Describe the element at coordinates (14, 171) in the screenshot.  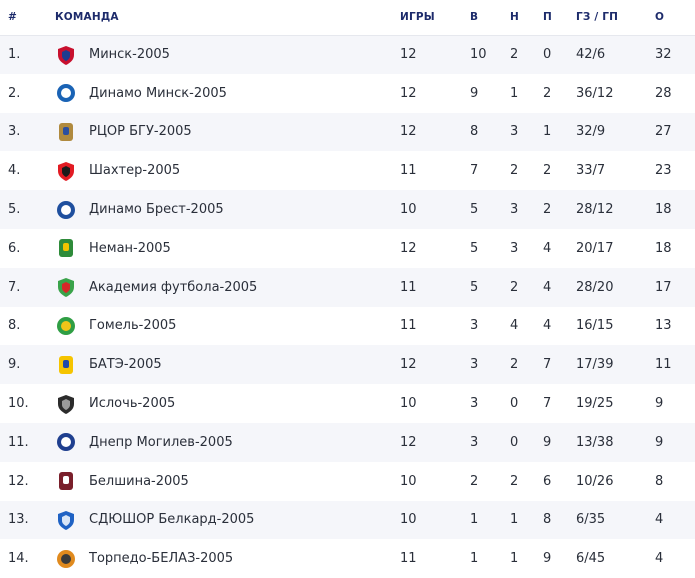
I see `row-position: 4.` at that location.